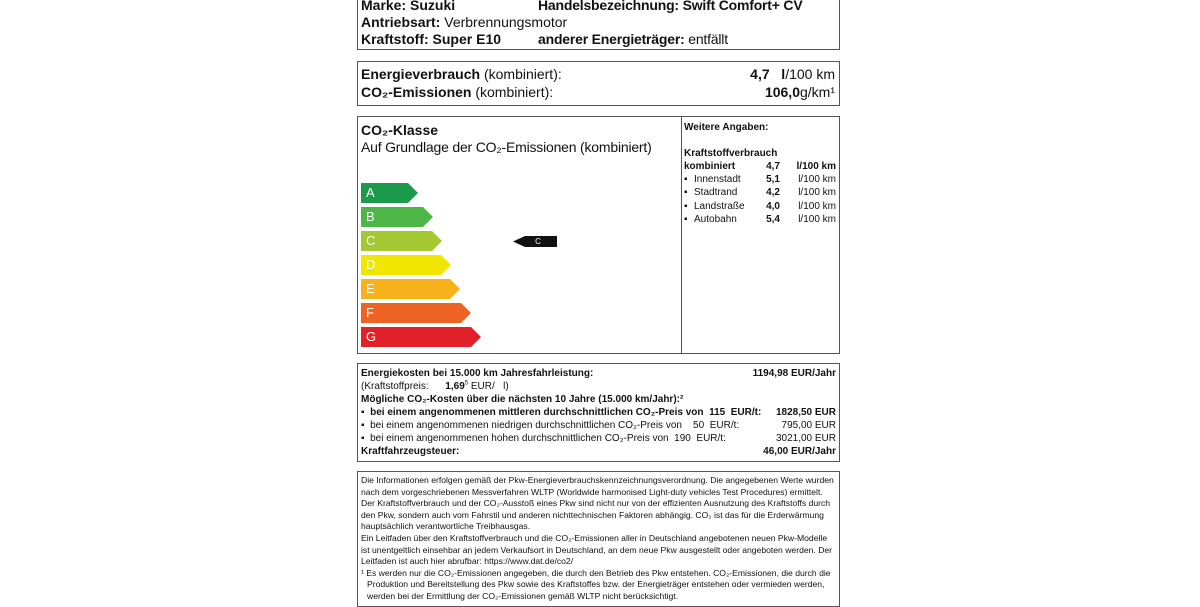  Describe the element at coordinates (401, 241) in the screenshot. I see `co2-class-bar-c: C` at that location.